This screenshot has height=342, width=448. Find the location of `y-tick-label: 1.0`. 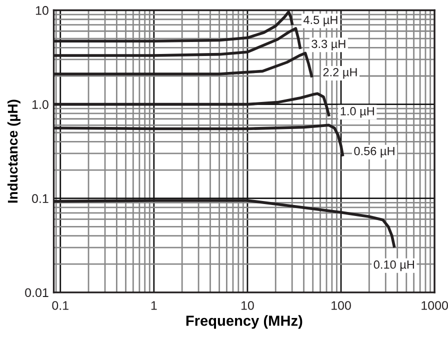

y-tick-label: 1.0 is located at coordinates (40, 104).